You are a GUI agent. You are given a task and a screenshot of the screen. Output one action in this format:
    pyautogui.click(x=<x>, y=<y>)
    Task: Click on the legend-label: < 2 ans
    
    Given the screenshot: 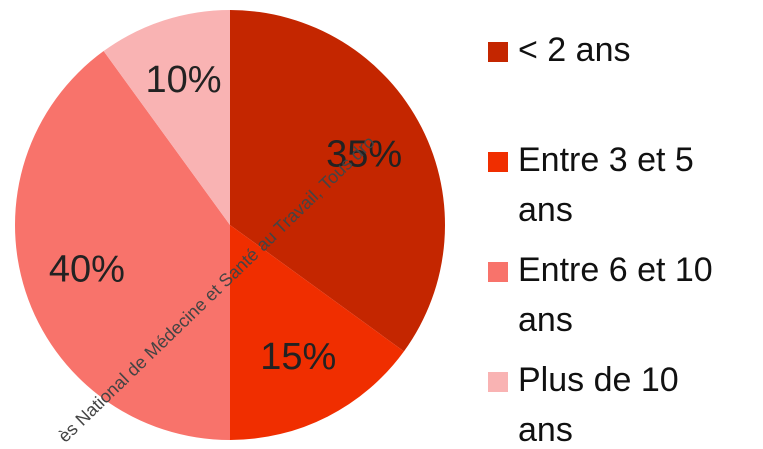 What is the action you would take?
    pyautogui.click(x=574, y=50)
    